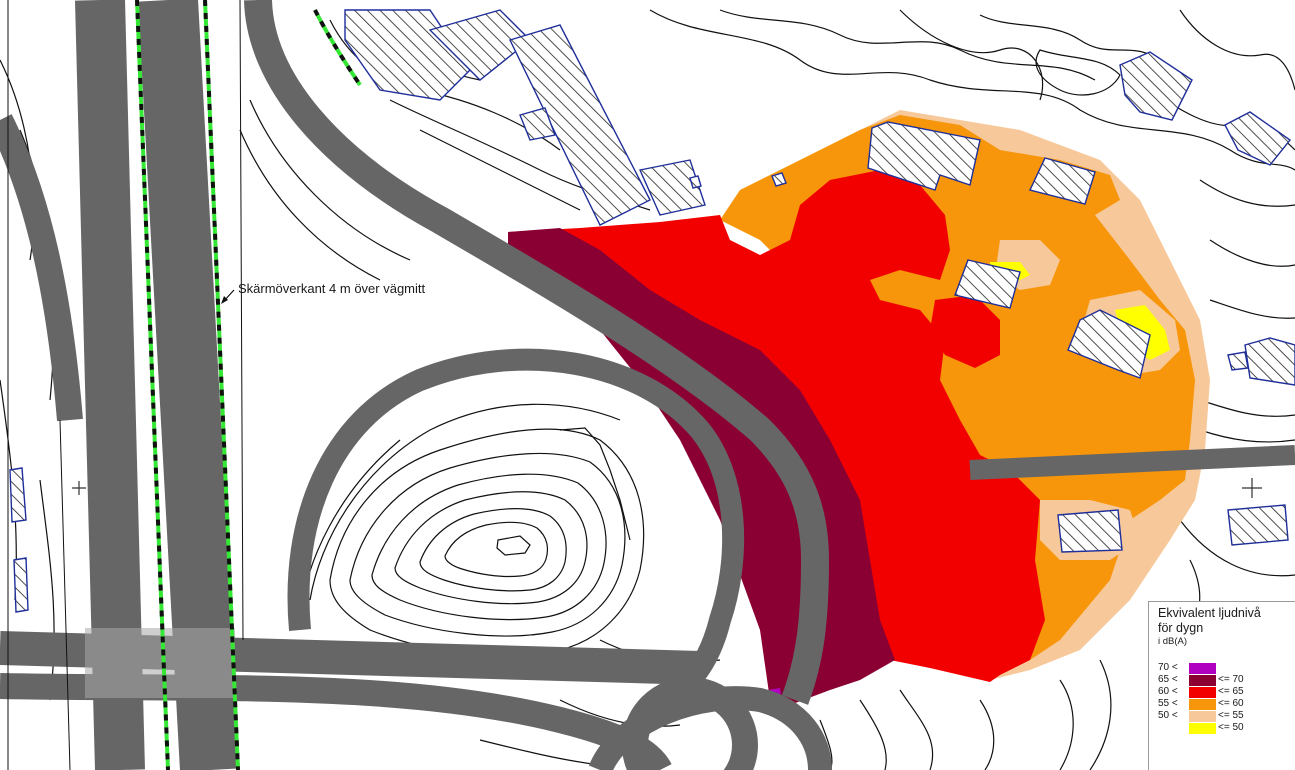 The width and height of the screenshot is (1295, 770). Describe the element at coordinates (1168, 691) in the screenshot. I see `legend-low-label: 60 <` at that location.